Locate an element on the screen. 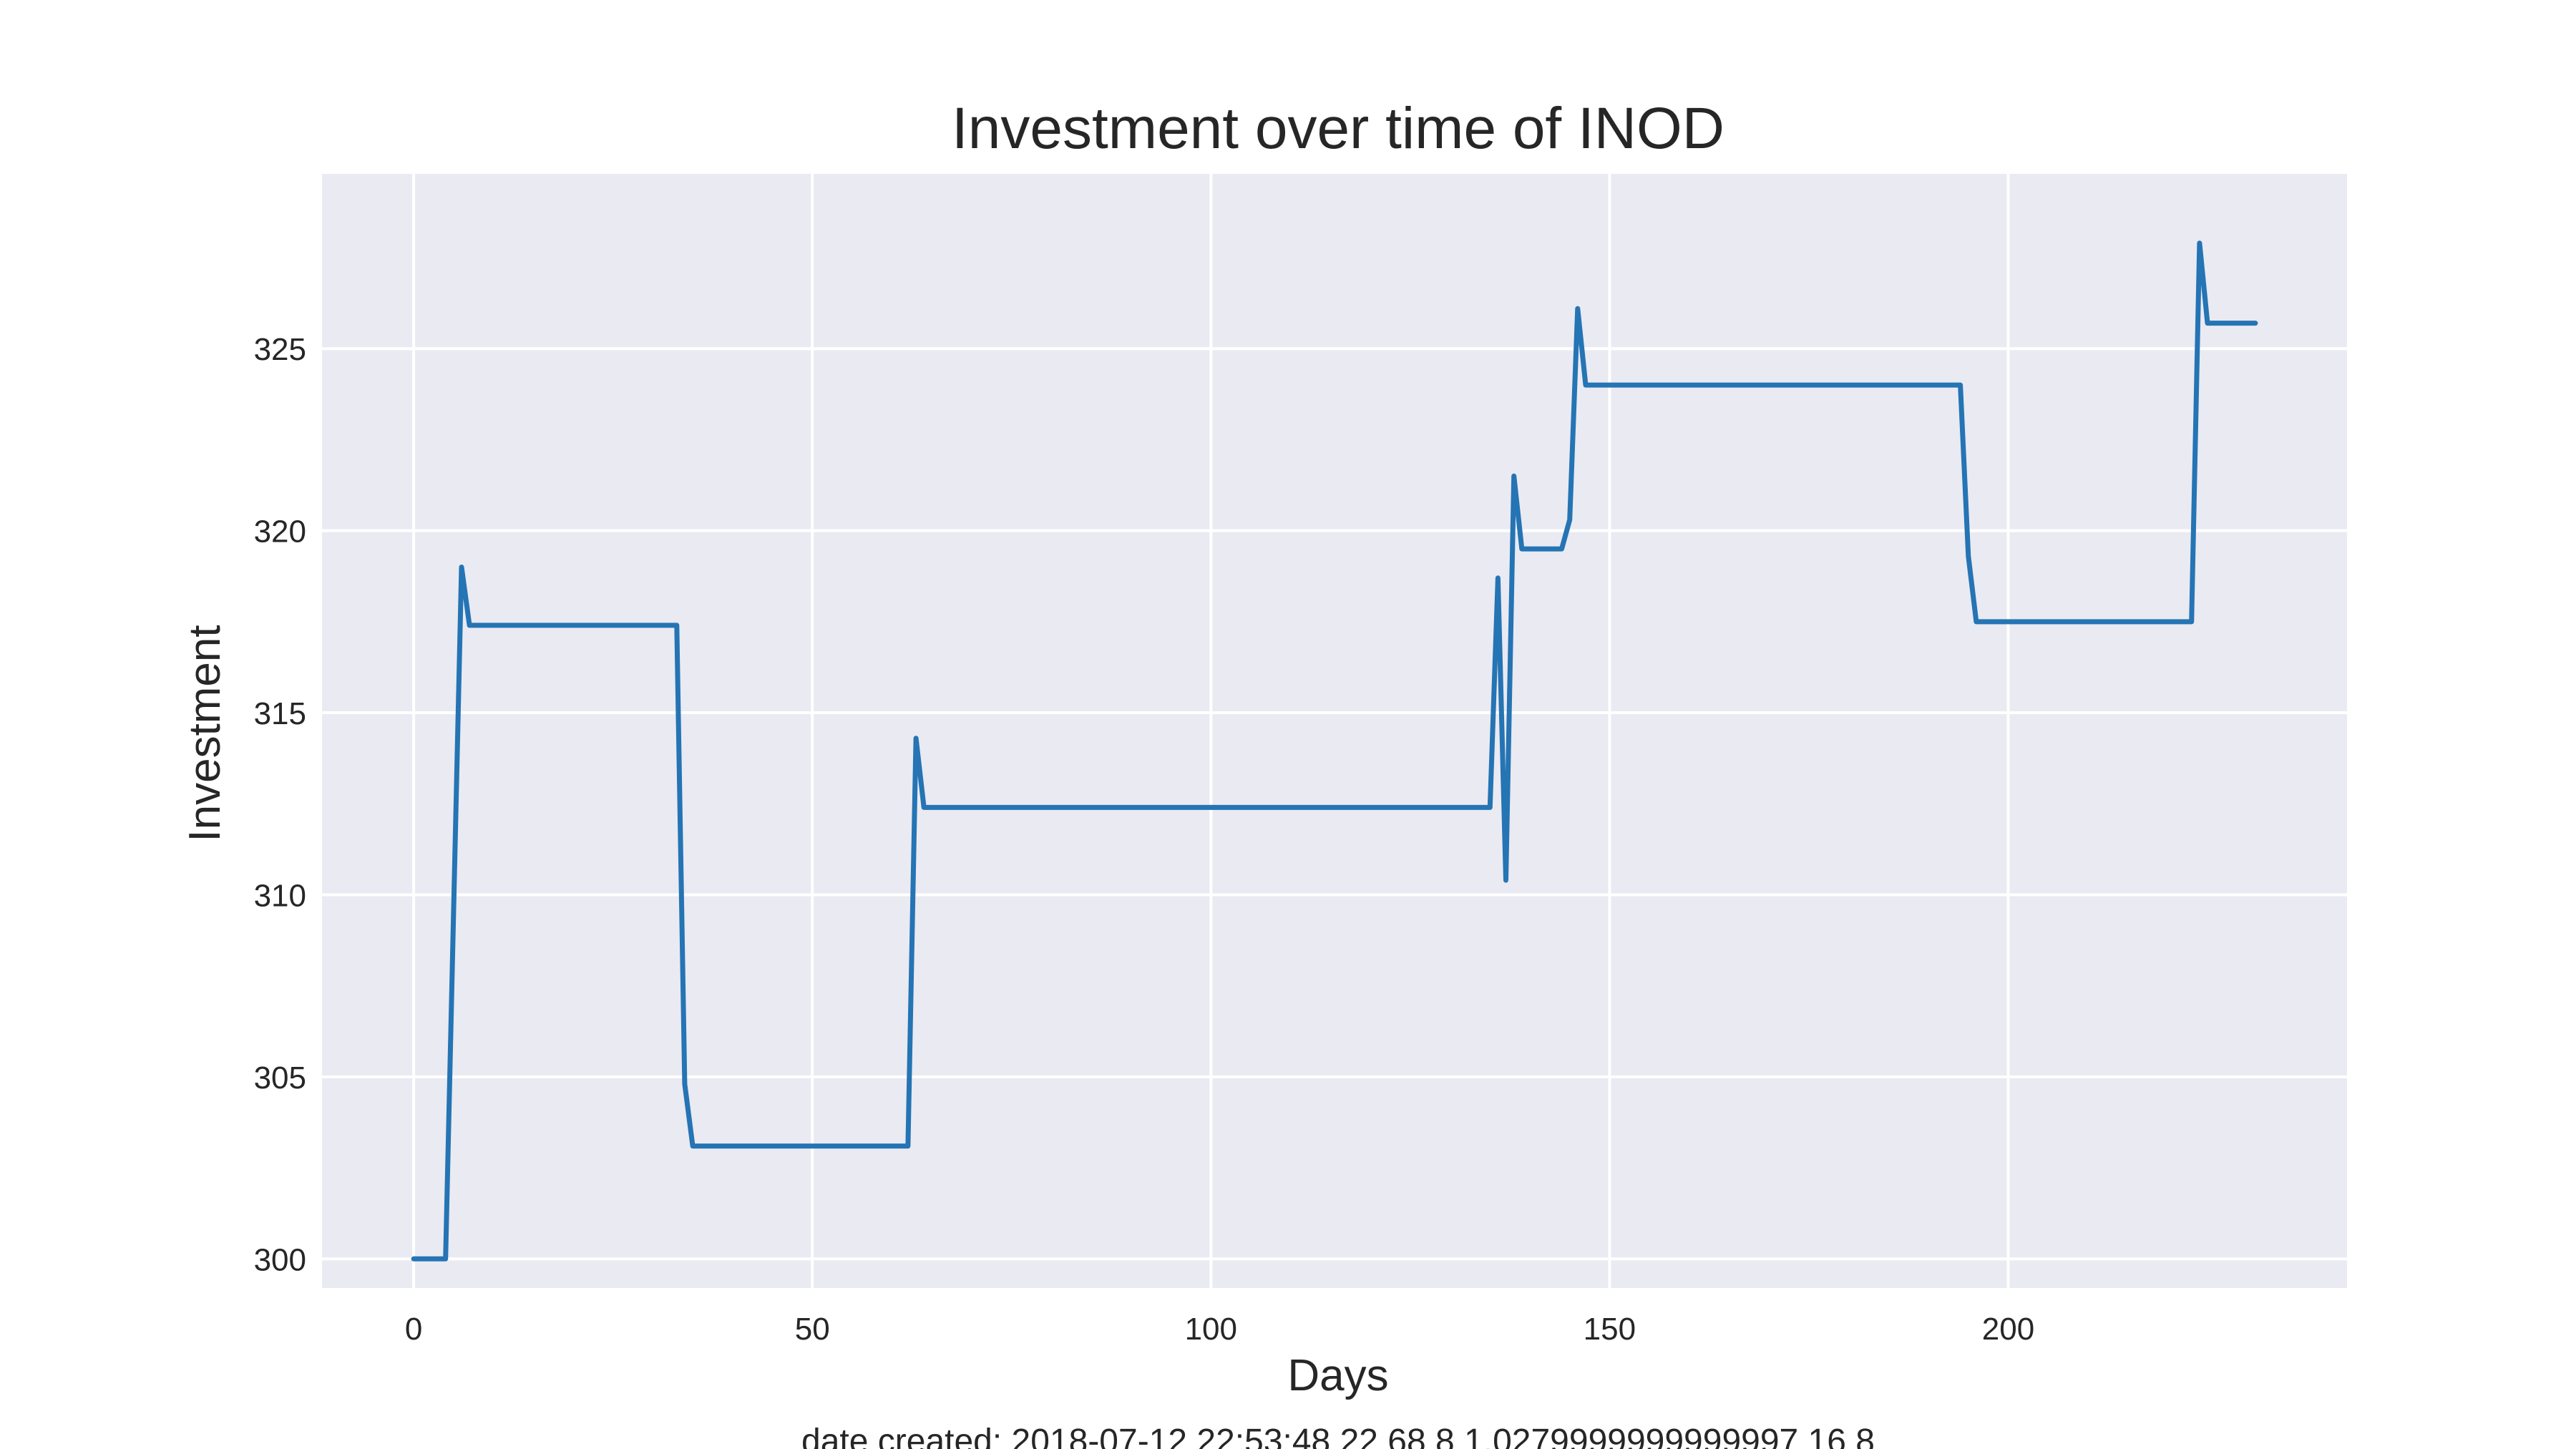  y-tick-label: 305 is located at coordinates (280, 1078).